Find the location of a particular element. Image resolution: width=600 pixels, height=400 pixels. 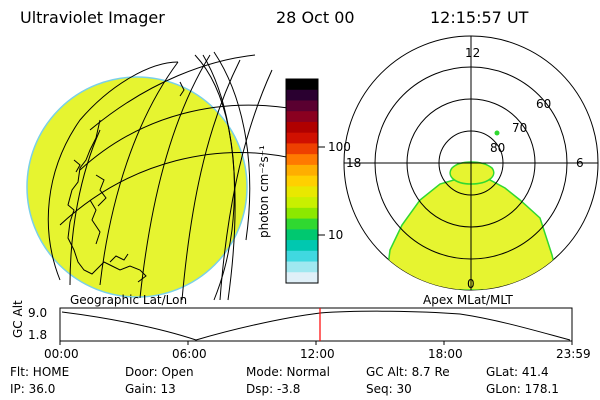

date-label: 28 Oct 00 is located at coordinates (315, 17).